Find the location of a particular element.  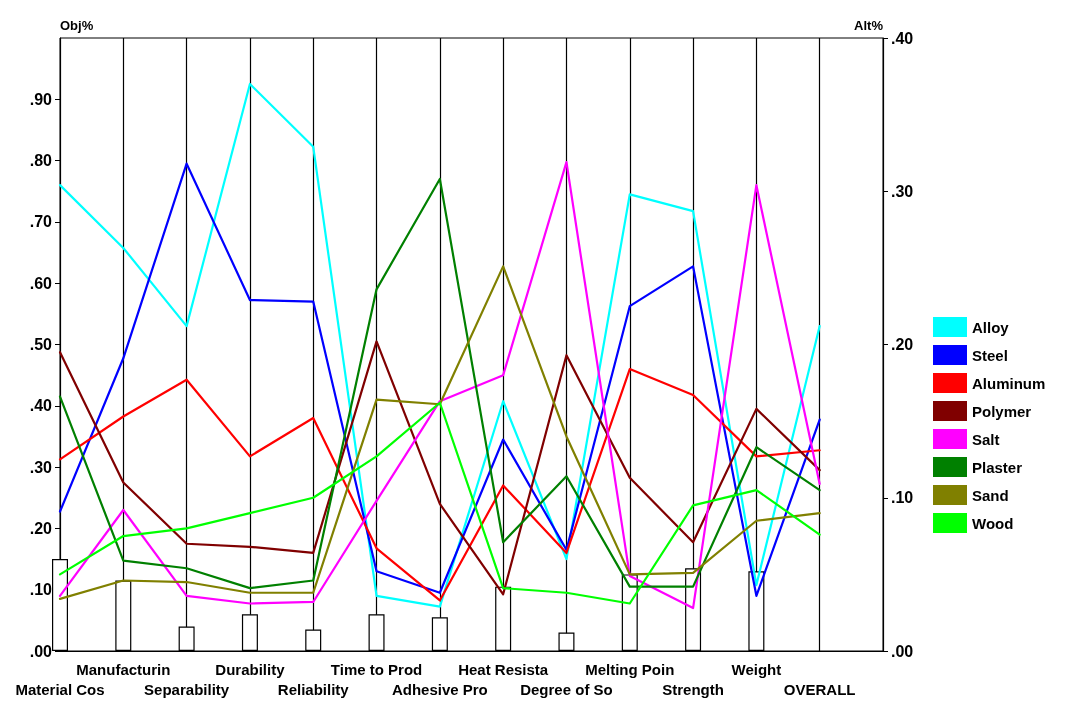

x-tick-label: Degree of So is located at coordinates (566, 689).